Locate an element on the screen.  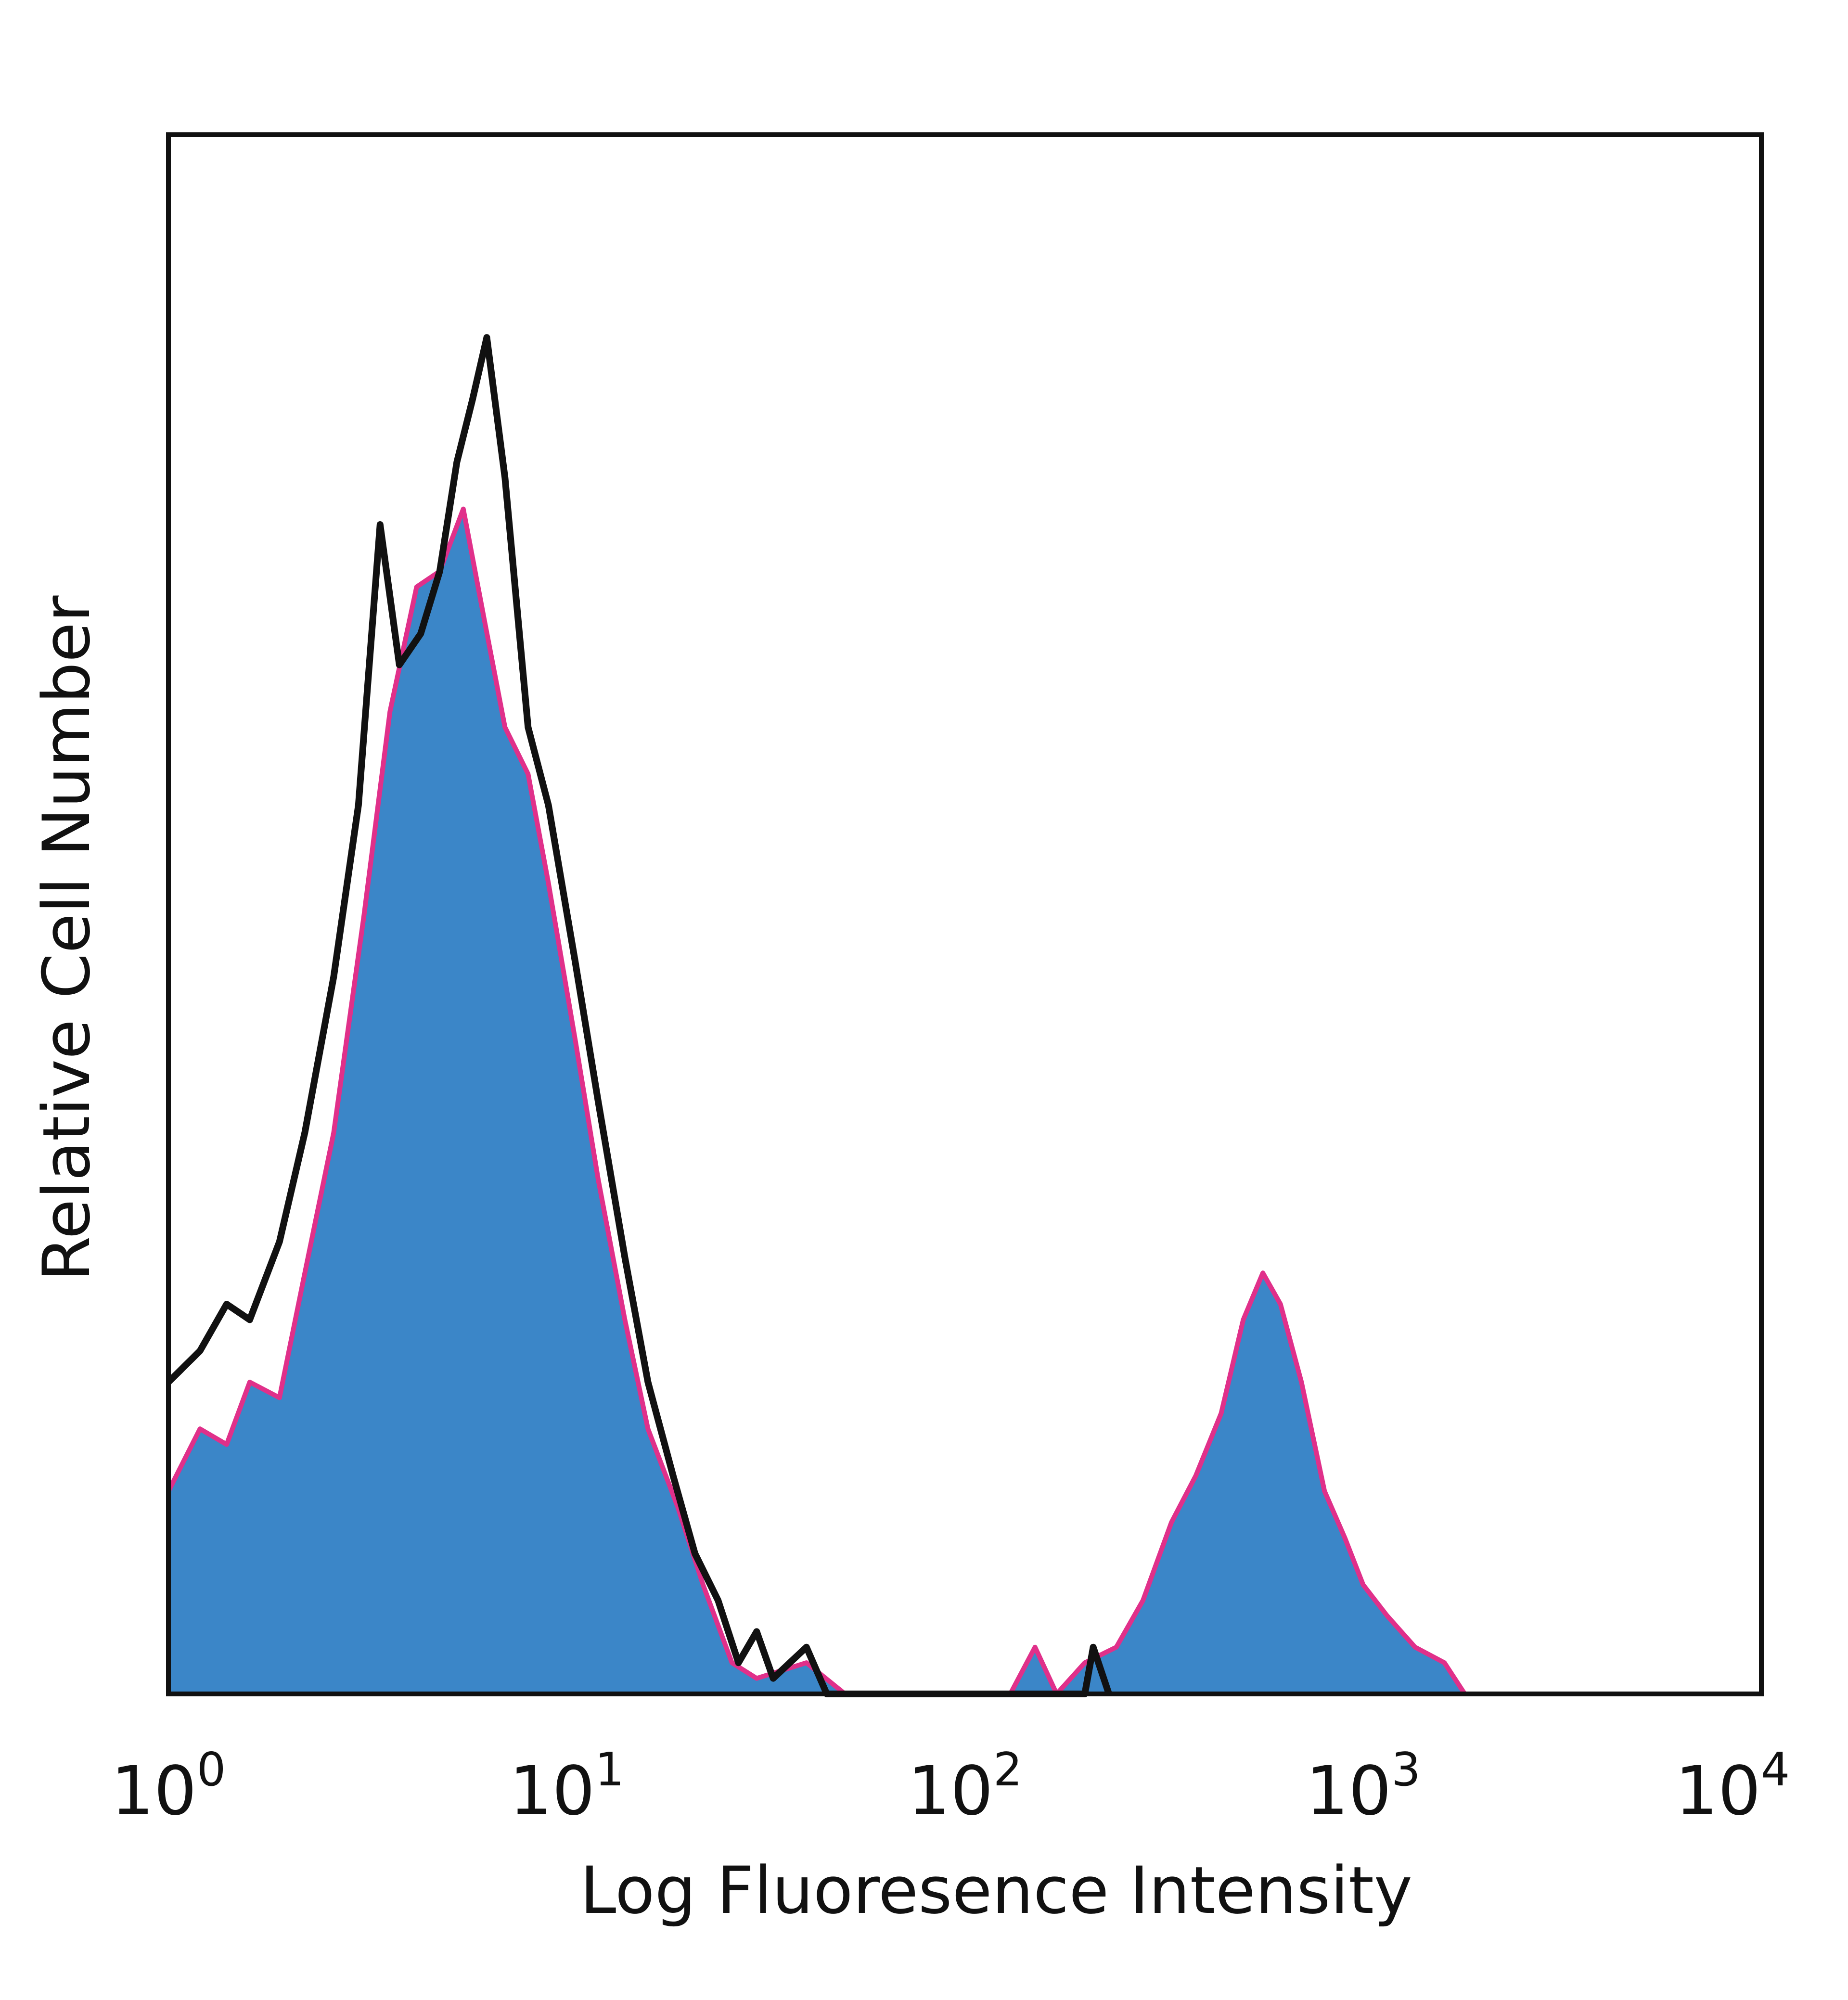
y-axis-label: Relative Cell Number is located at coordinates (66, 938).